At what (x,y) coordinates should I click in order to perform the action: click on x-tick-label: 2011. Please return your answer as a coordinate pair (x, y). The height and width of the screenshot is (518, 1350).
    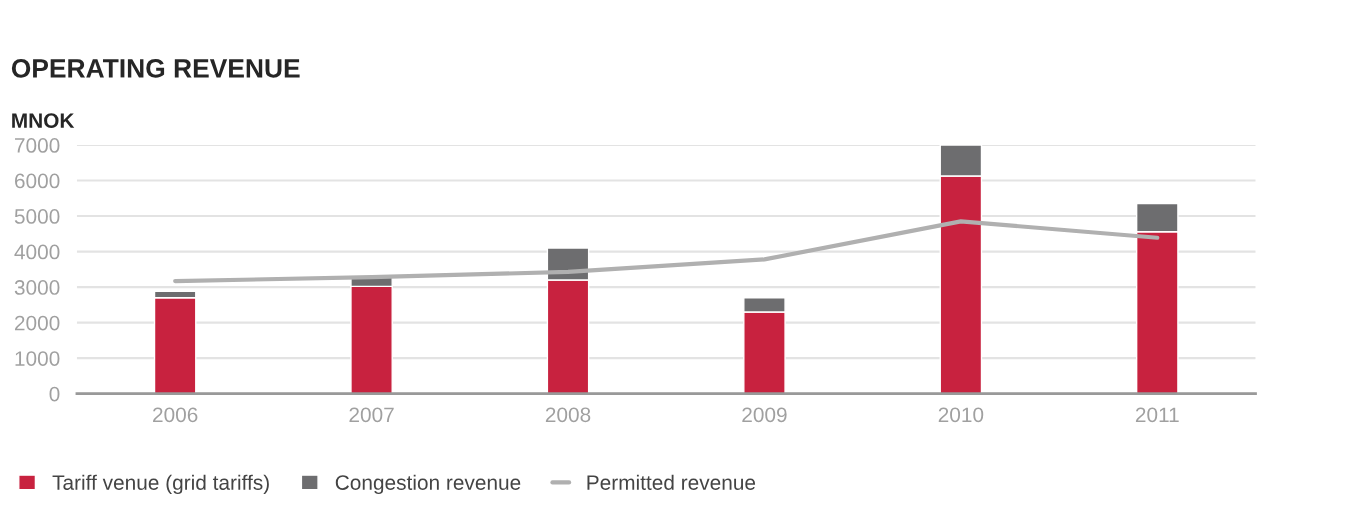
    Looking at the image, I should click on (1157, 415).